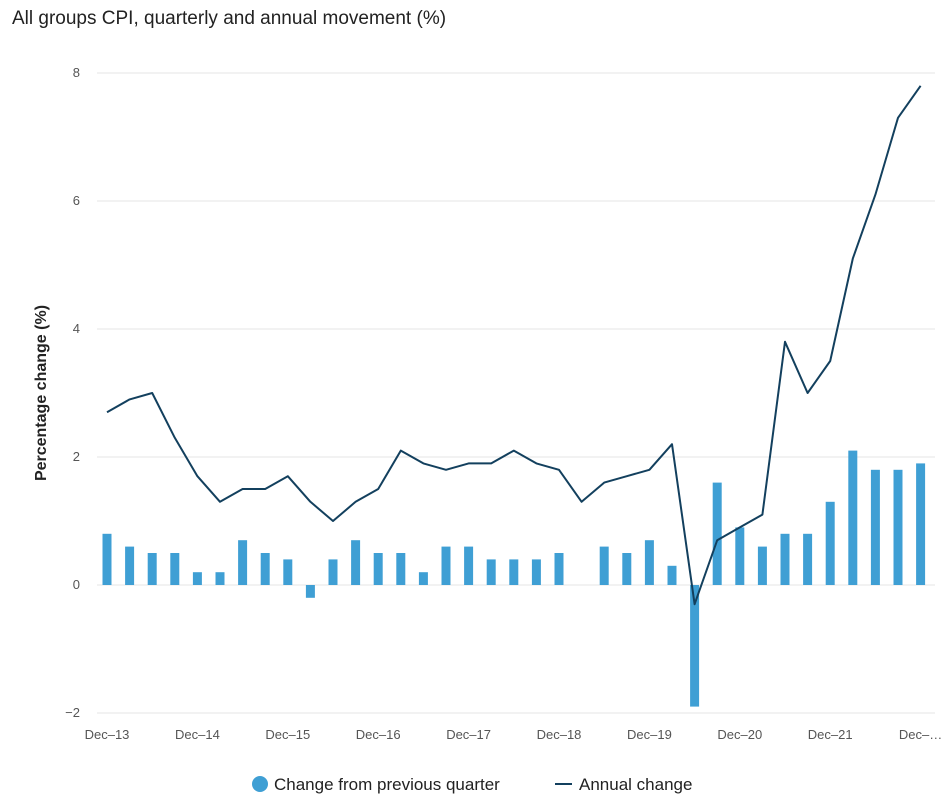 The width and height of the screenshot is (951, 809). What do you see at coordinates (739, 734) in the screenshot?
I see `x-tick-label: Dec–20` at bounding box center [739, 734].